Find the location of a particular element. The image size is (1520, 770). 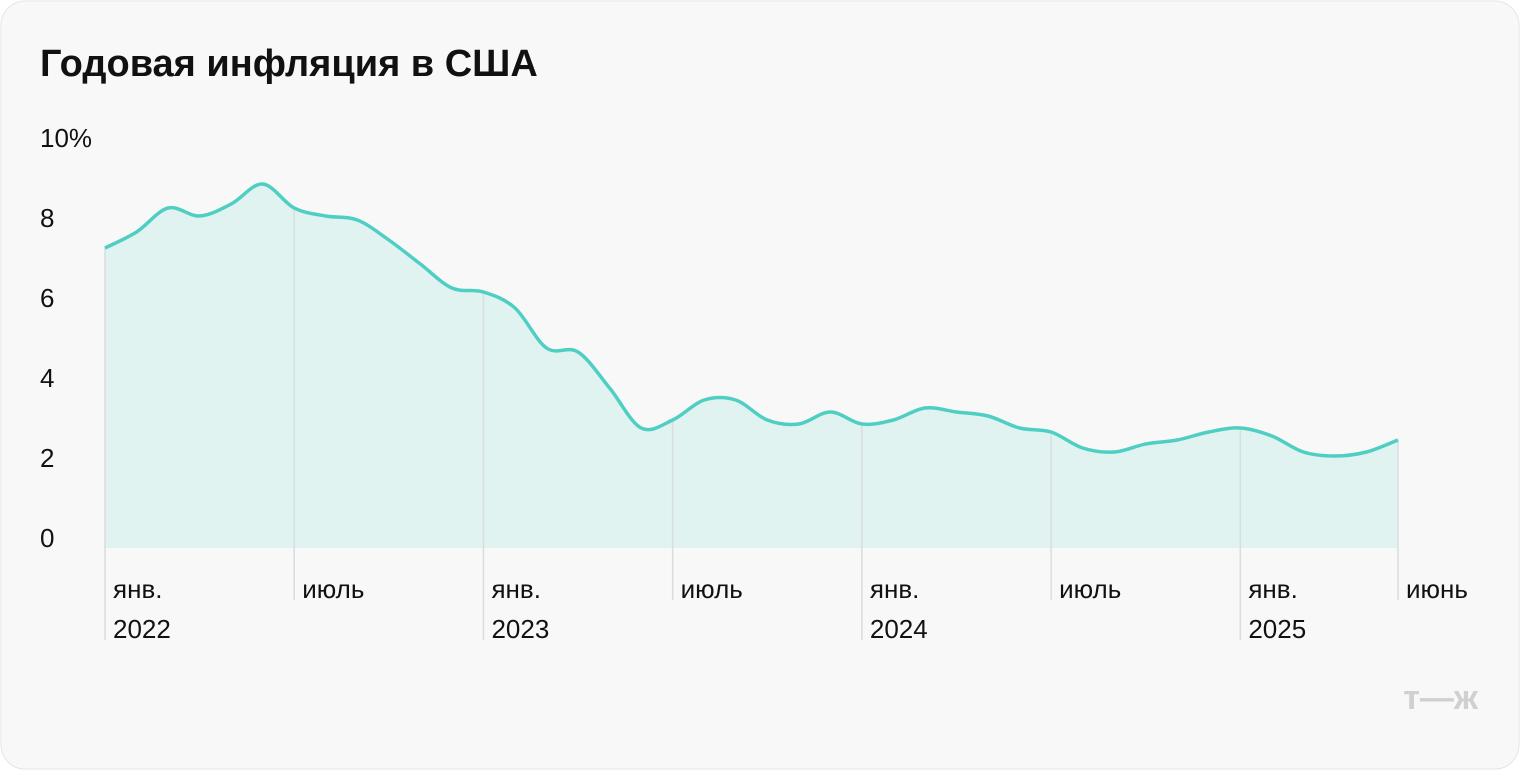

y-tick-label: 0 is located at coordinates (47, 538).